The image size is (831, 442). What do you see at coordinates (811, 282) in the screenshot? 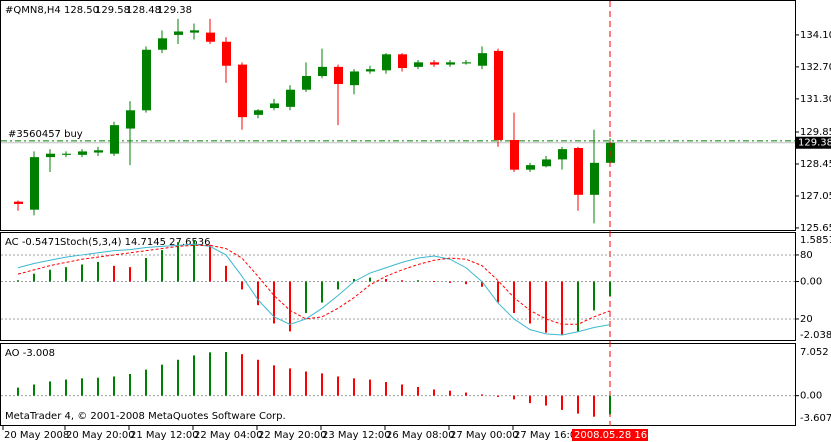
I see `y-tick-label: 0.00` at bounding box center [811, 282].